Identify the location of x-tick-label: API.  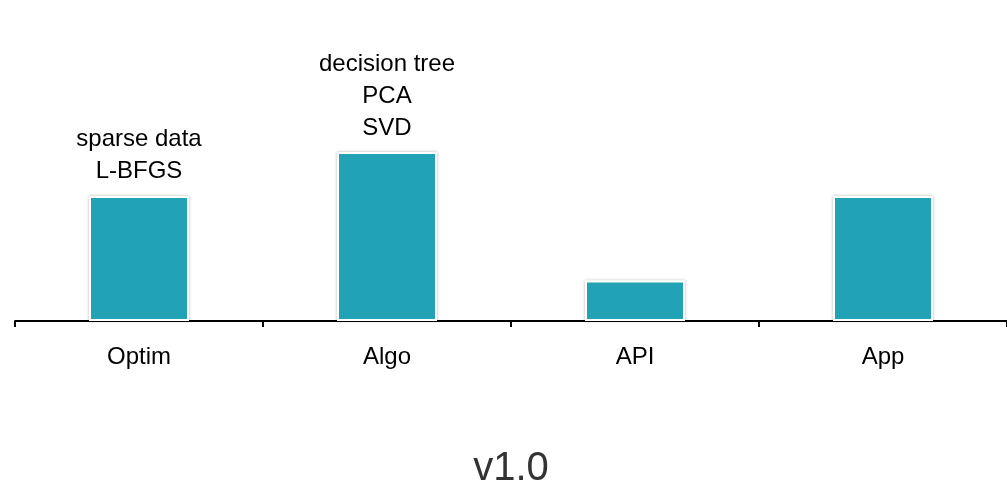
(635, 355).